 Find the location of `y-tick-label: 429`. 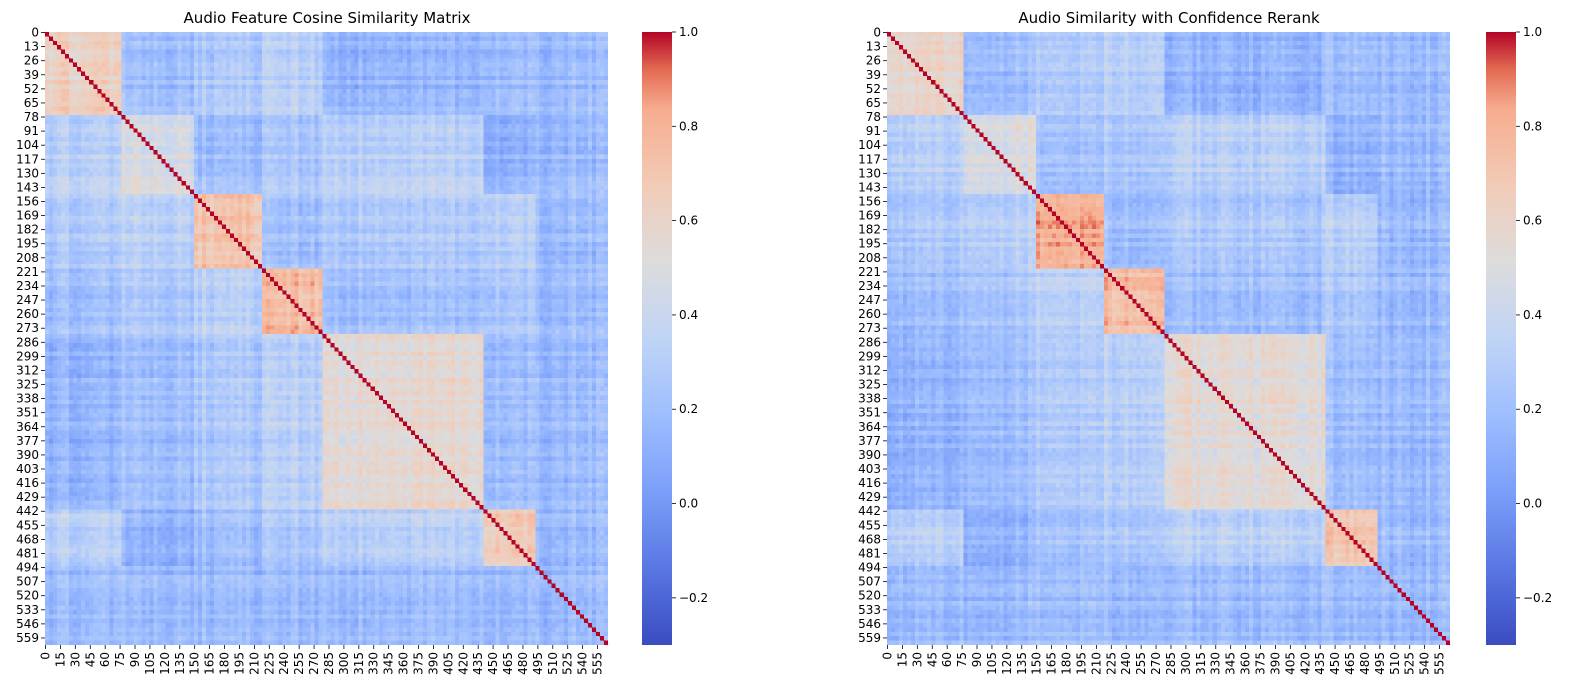

y-tick-label: 429 is located at coordinates (27, 497).